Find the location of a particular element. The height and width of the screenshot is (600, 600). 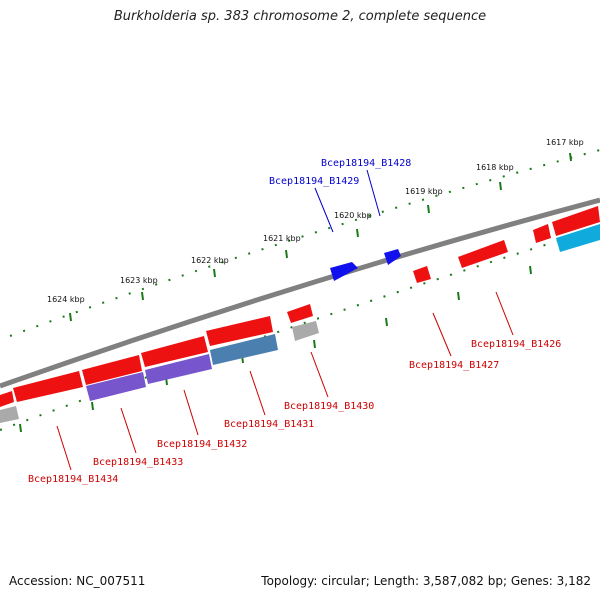

tick-label-1622: 1622 kbp is located at coordinates (210, 260).